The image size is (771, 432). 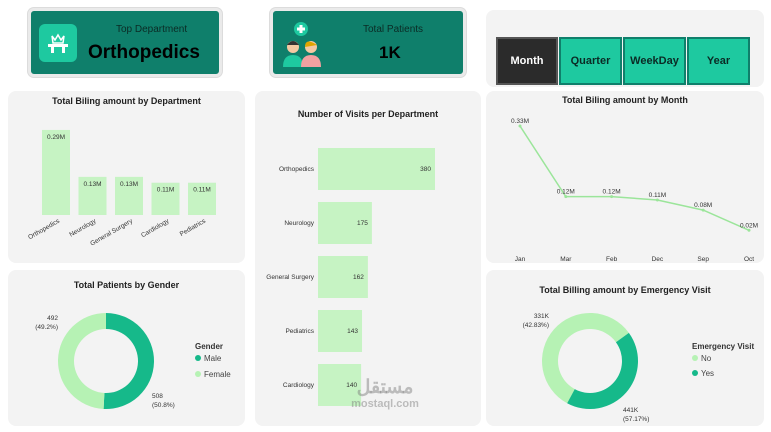 I want to click on data-label: (50.8%), so click(x=163, y=405).